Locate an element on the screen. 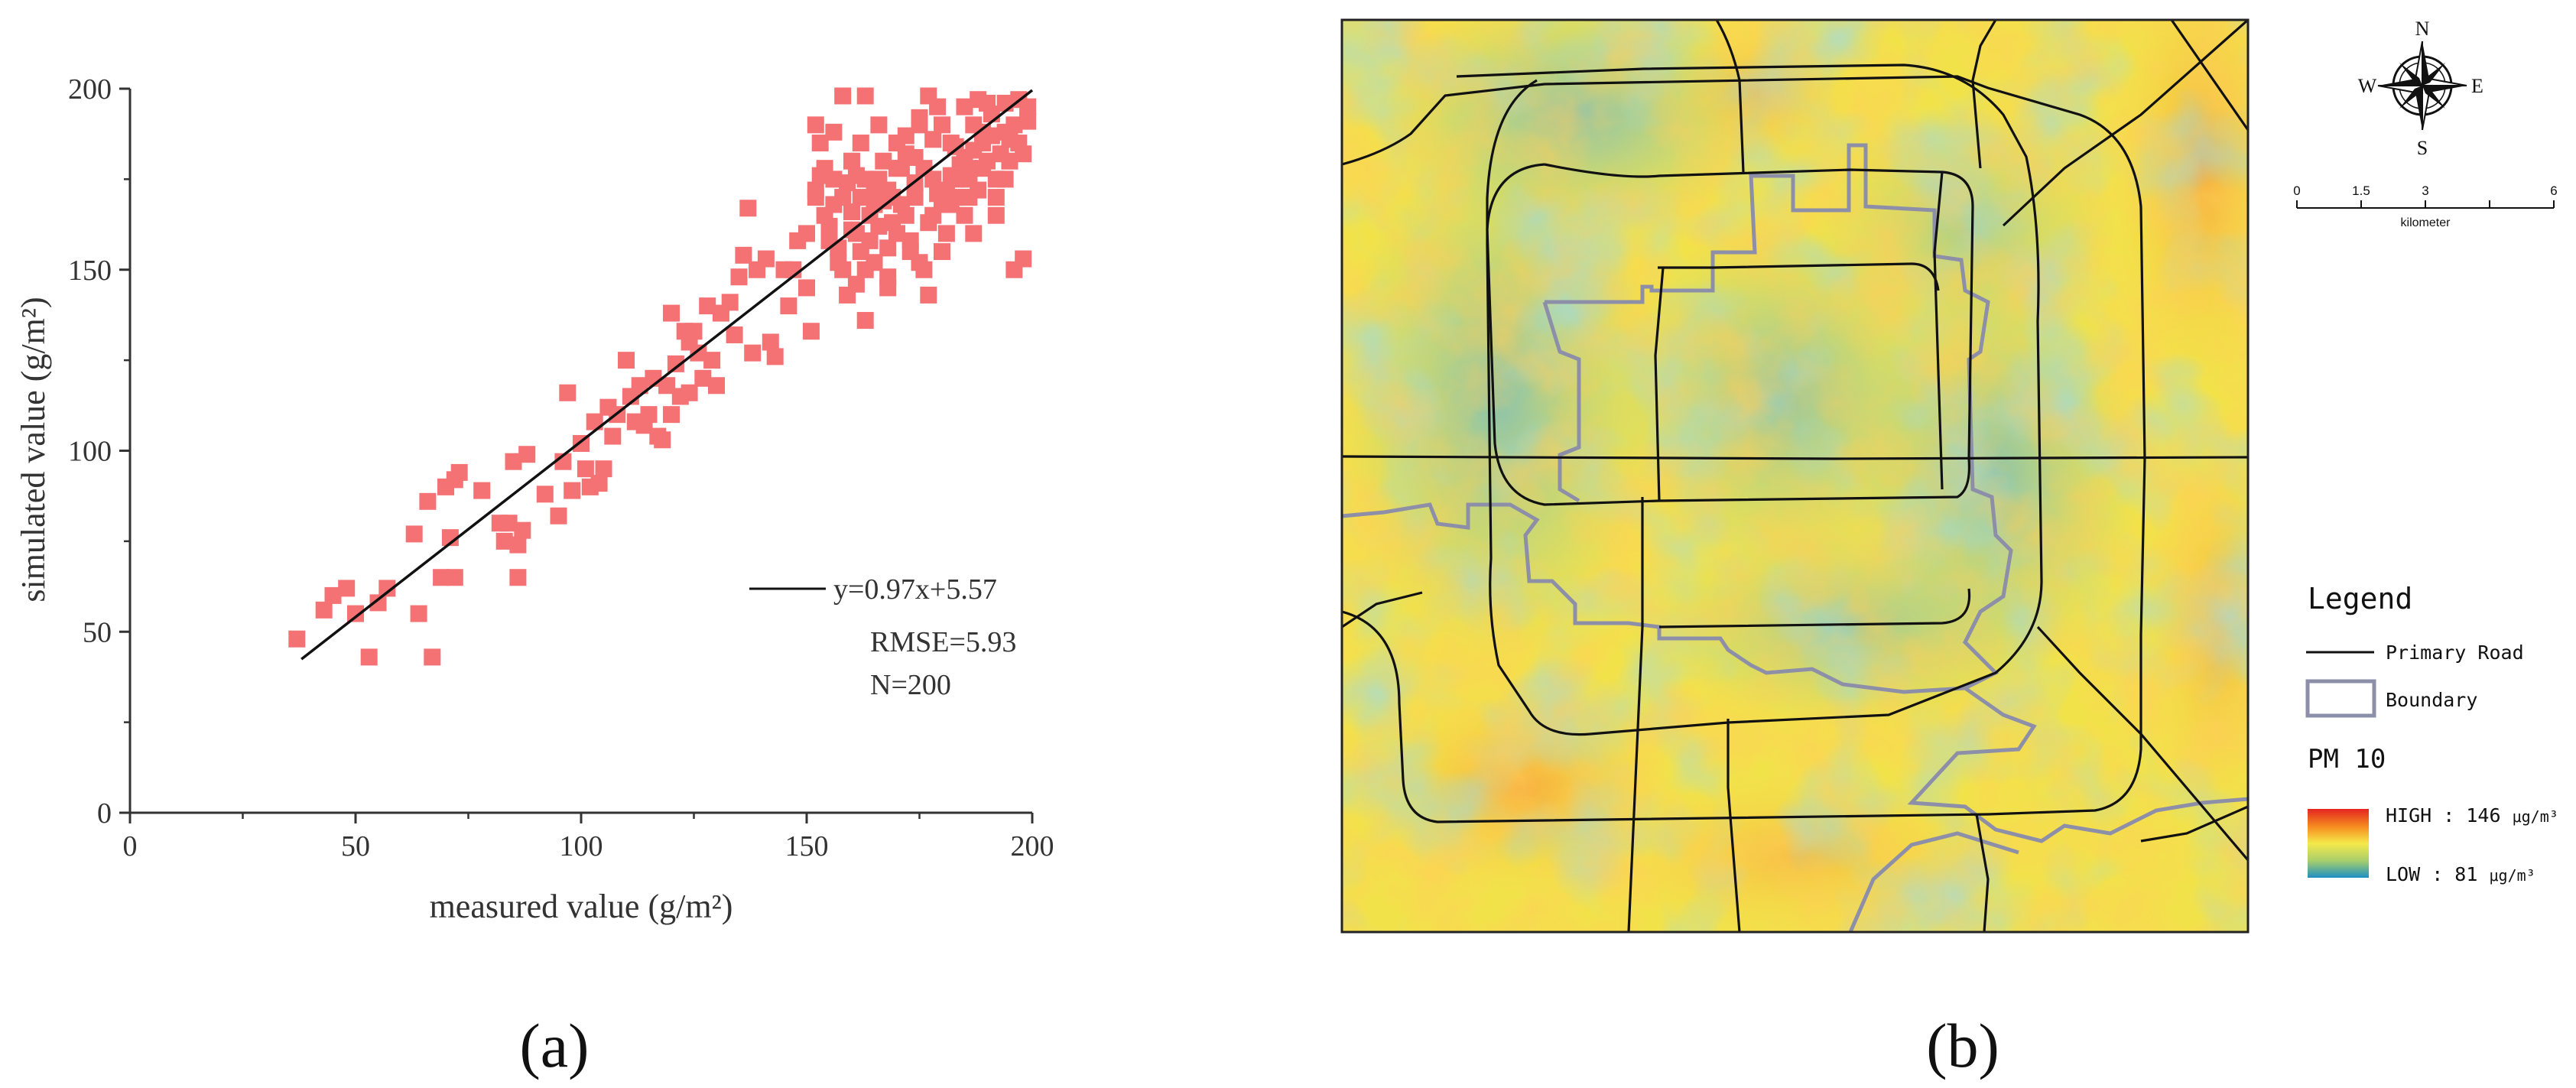 Image resolution: width=2576 pixels, height=1088 pixels. y-tick-label: 100 is located at coordinates (90, 452).